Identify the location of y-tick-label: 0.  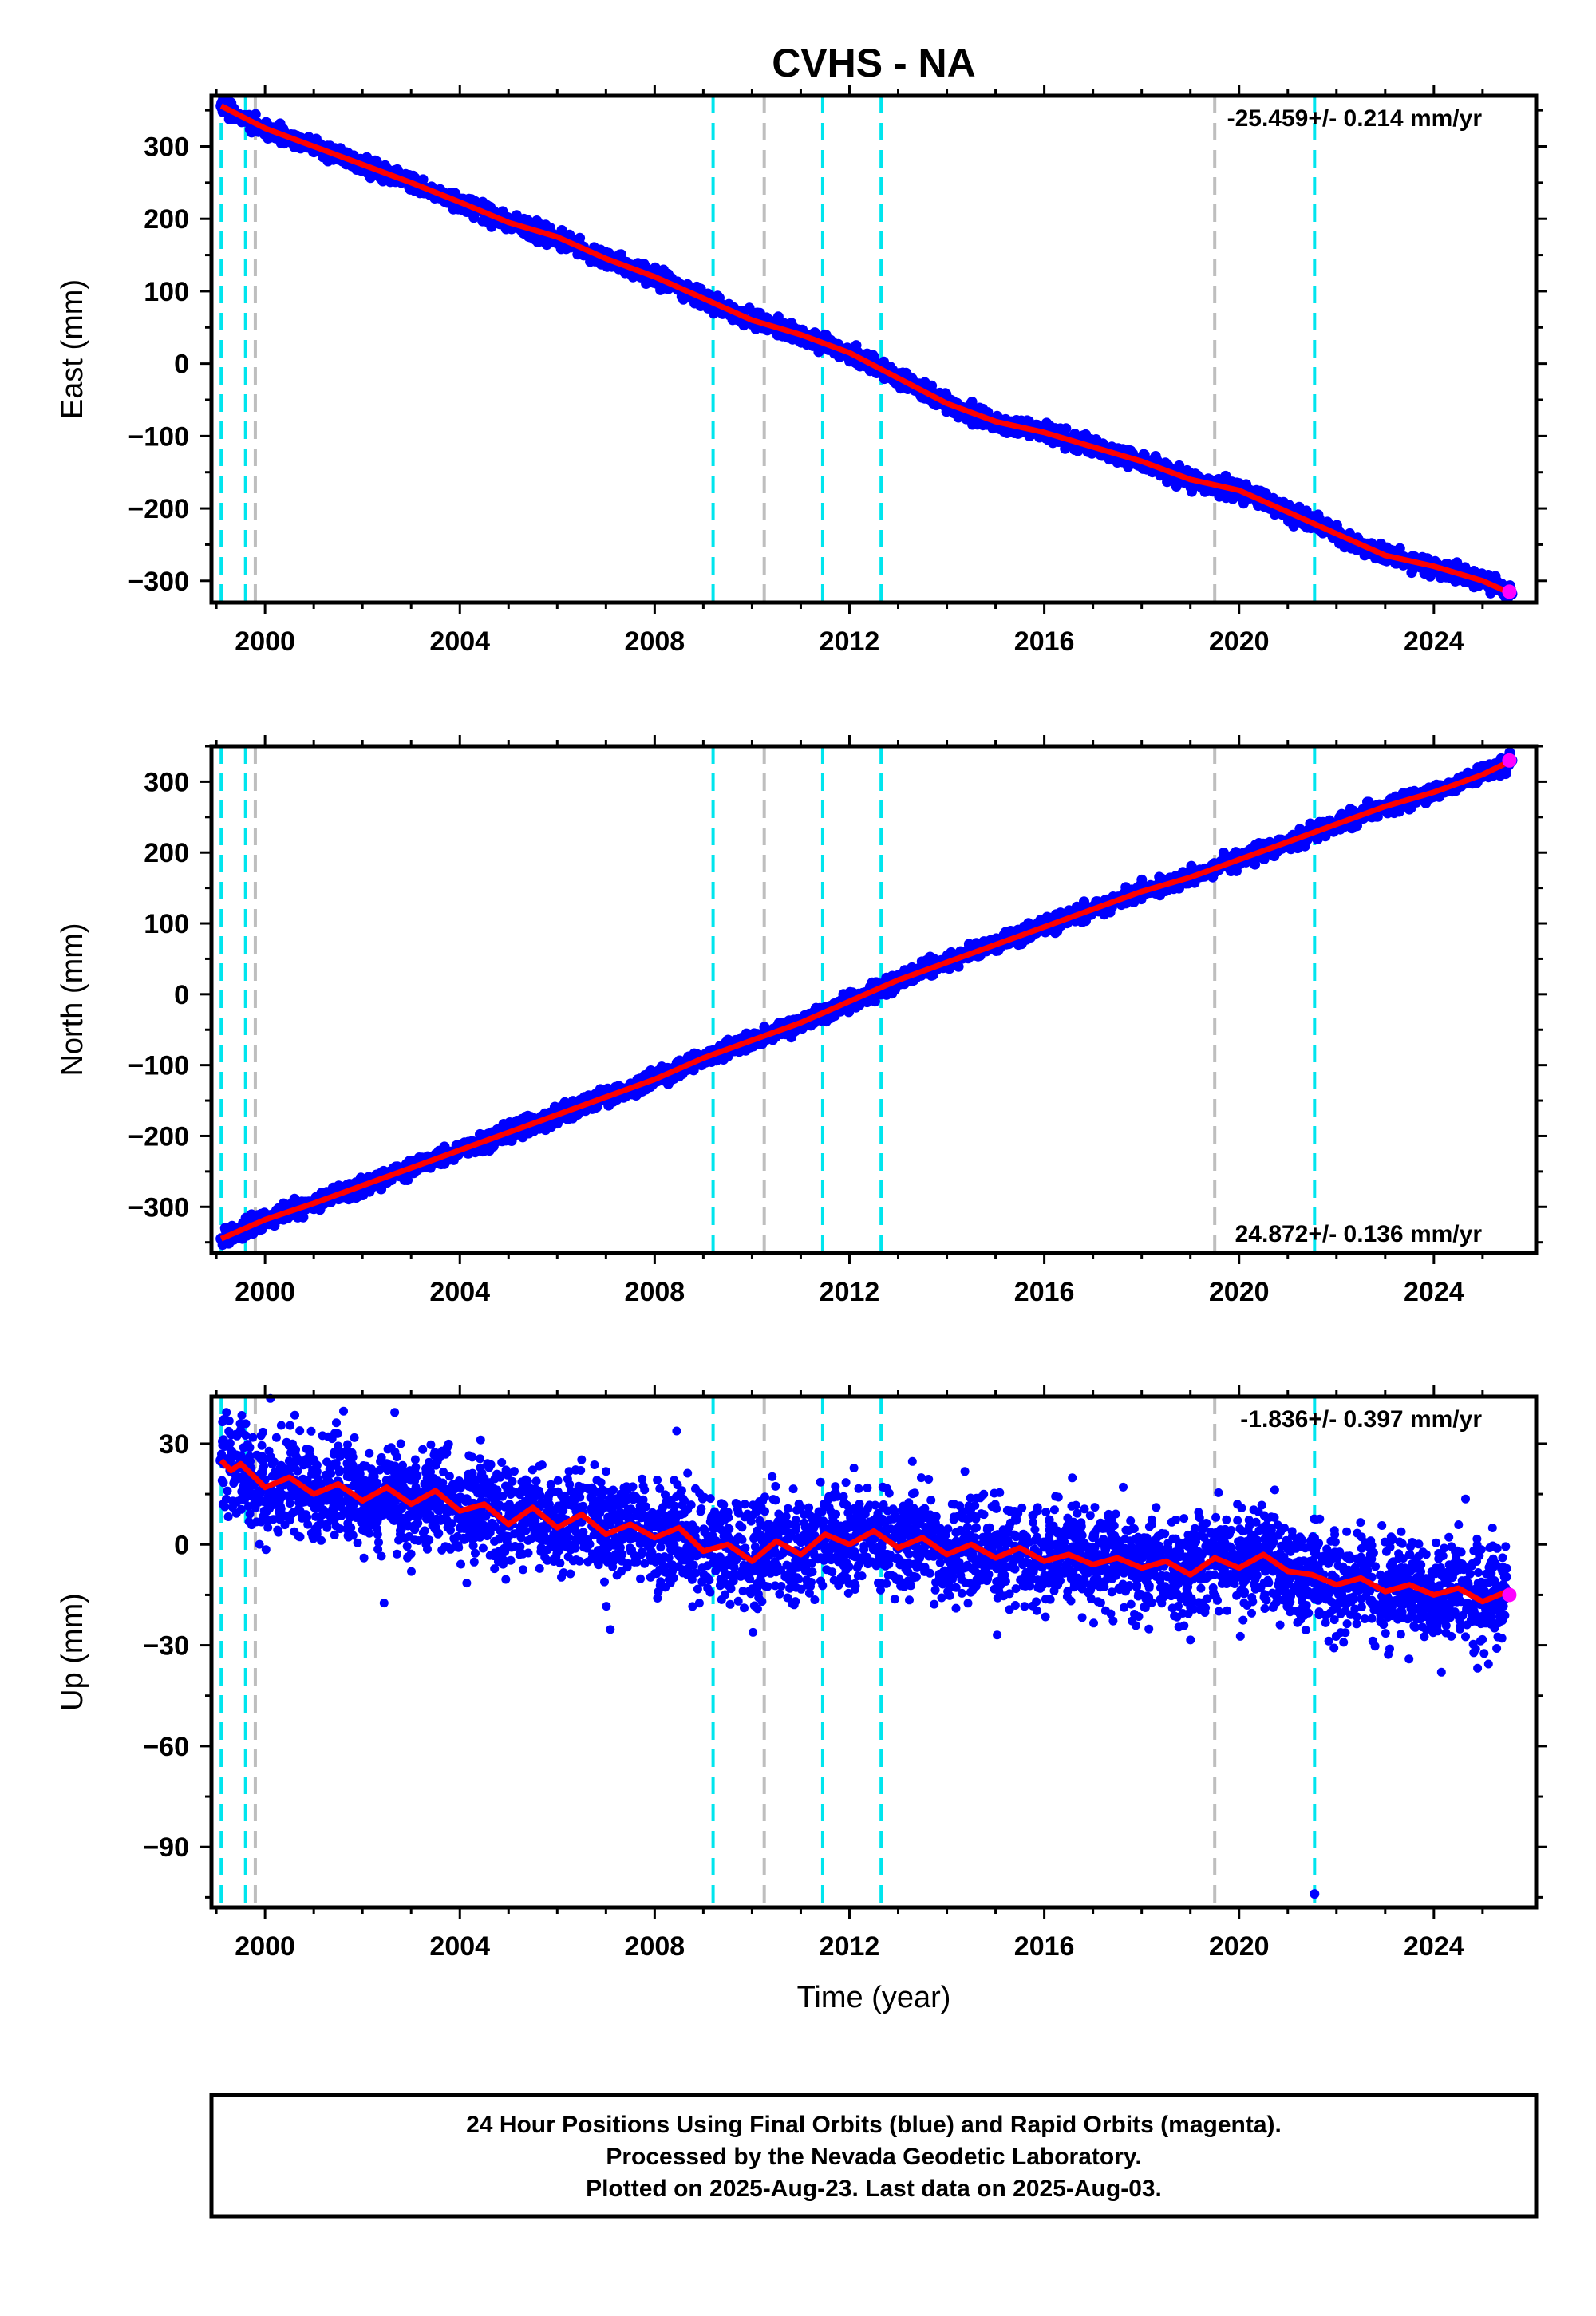
(181, 365).